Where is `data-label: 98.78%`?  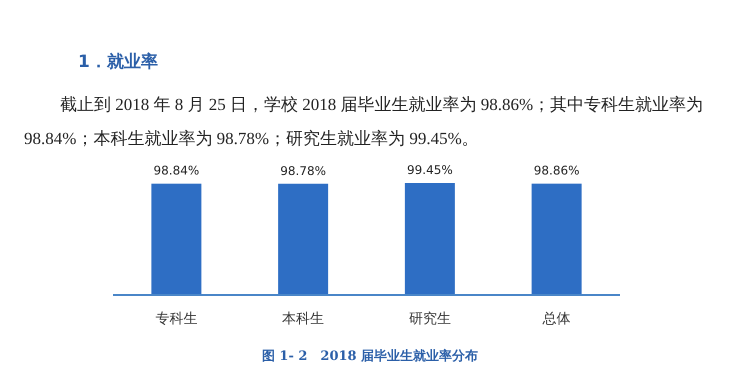
data-label: 98.78% is located at coordinates (303, 171).